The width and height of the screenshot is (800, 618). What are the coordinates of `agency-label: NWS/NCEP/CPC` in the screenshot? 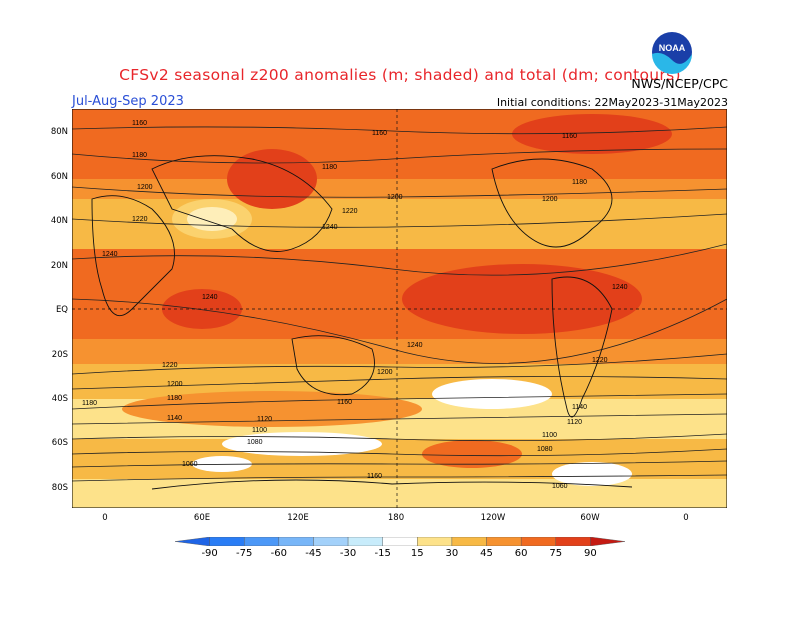 It's located at (679, 83).